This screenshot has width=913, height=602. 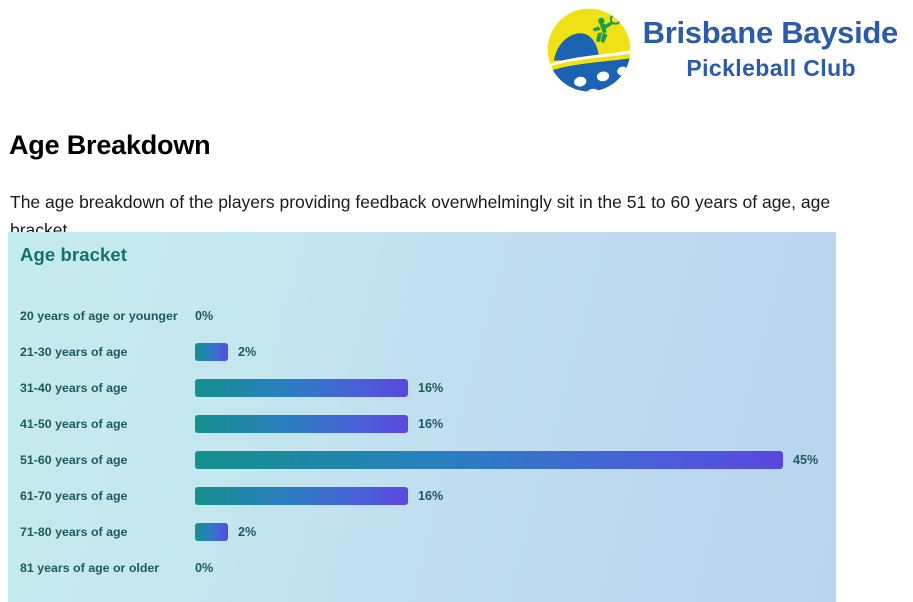 What do you see at coordinates (74, 532) in the screenshot?
I see `bar-category-label: 71-80 years of age` at bounding box center [74, 532].